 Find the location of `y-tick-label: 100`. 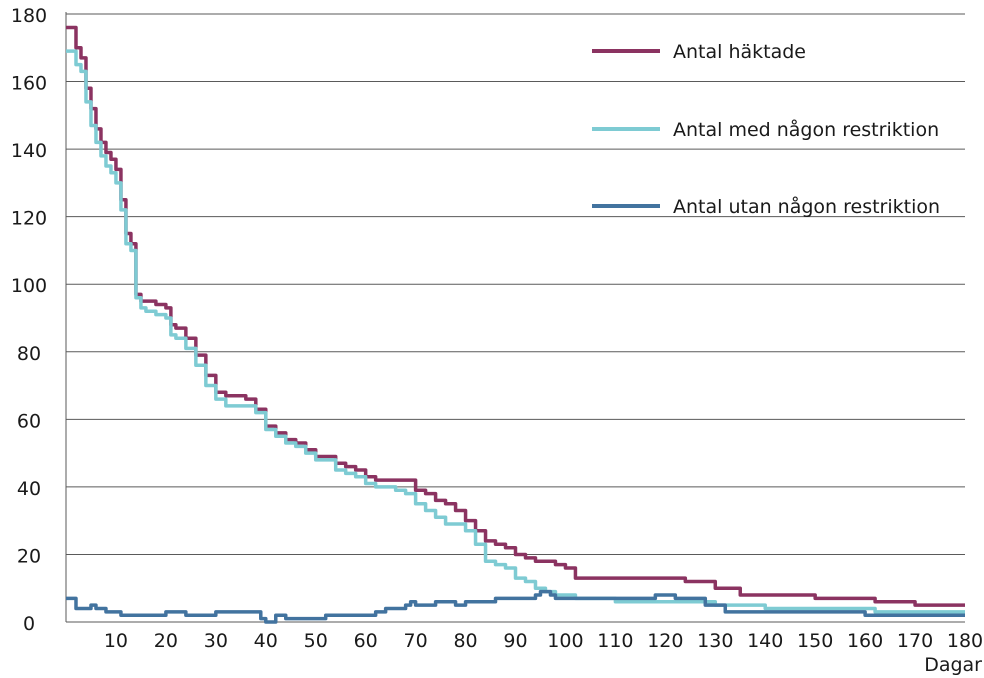

y-tick-label: 100 is located at coordinates (29, 286).